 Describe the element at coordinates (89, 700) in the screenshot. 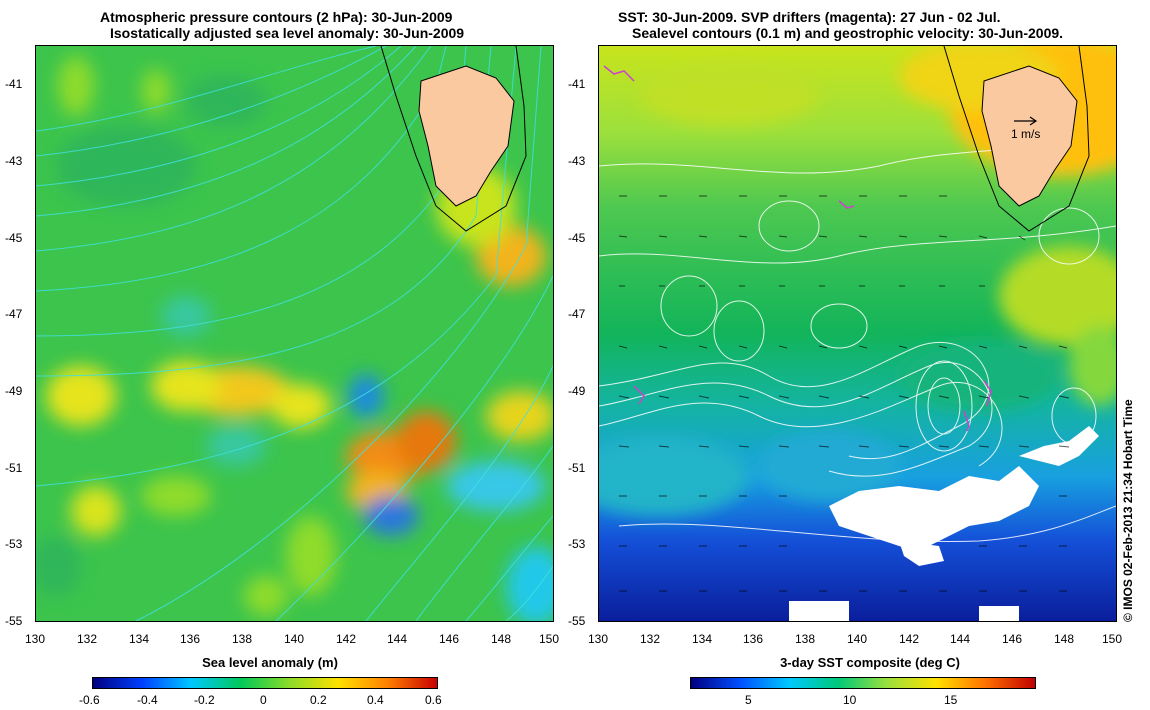

I see `left-colorbar-tick: -0.6` at that location.